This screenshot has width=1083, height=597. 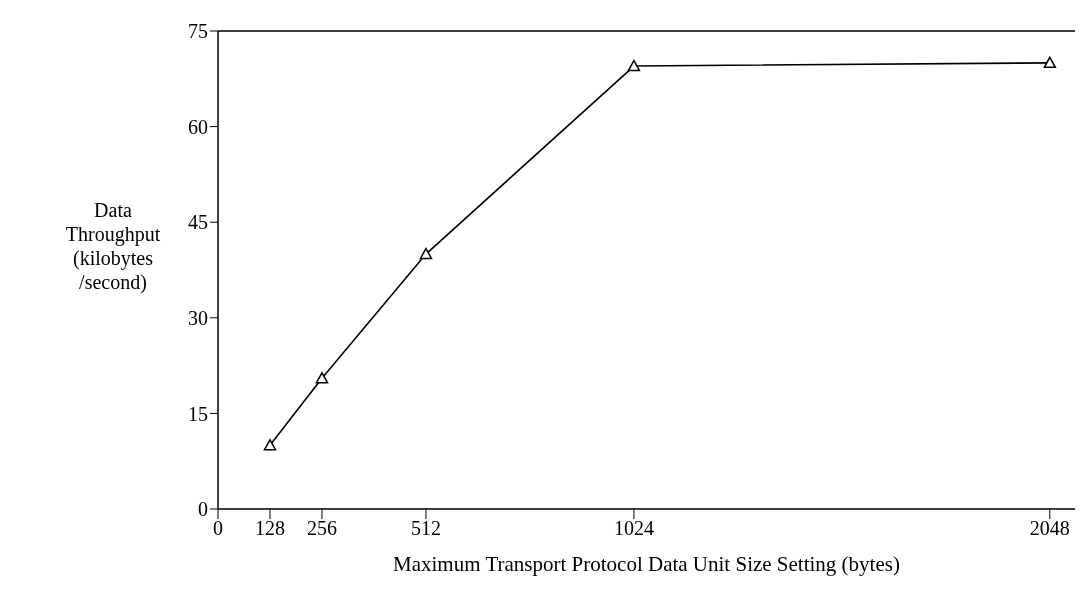 I want to click on y-tick-label: 15, so click(x=198, y=413).